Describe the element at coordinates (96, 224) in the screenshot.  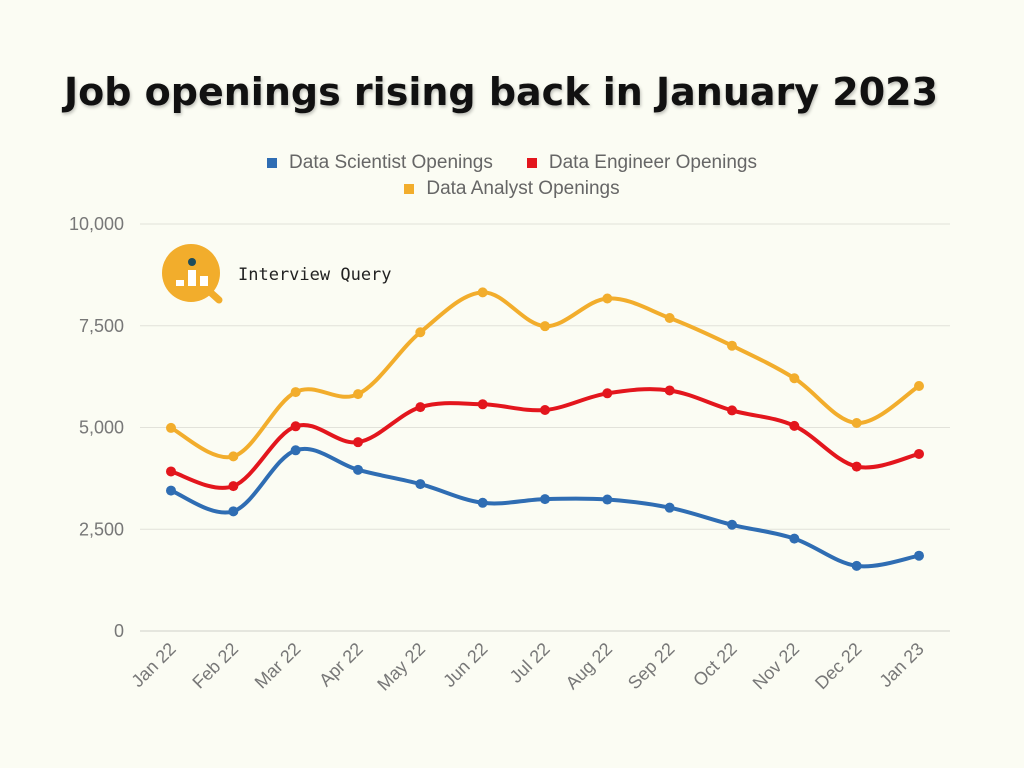
I see `y-tick-label-4: 10,000` at that location.